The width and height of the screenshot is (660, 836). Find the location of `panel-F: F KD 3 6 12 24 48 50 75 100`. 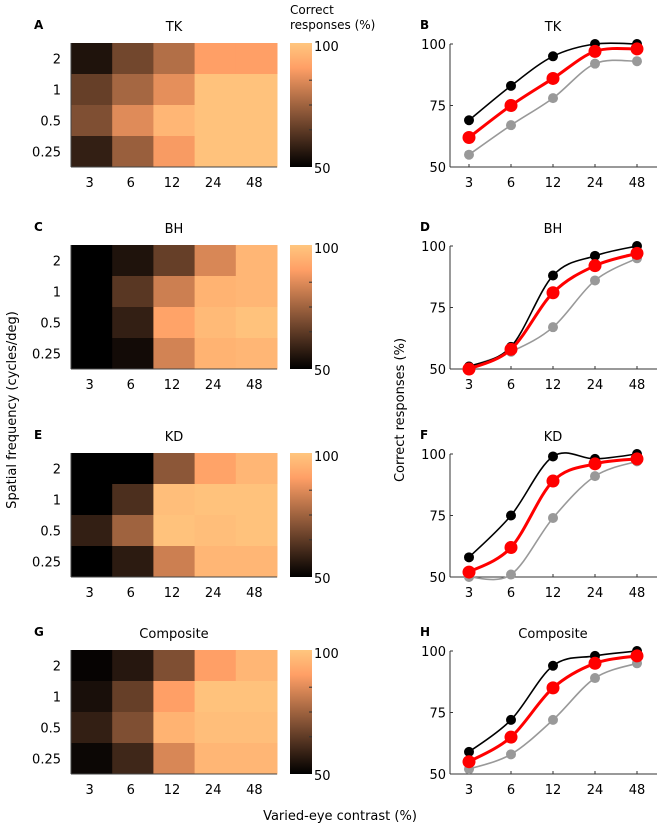

panel-F: F KD 3 6 12 24 48 50 75 100 is located at coordinates (538, 514).